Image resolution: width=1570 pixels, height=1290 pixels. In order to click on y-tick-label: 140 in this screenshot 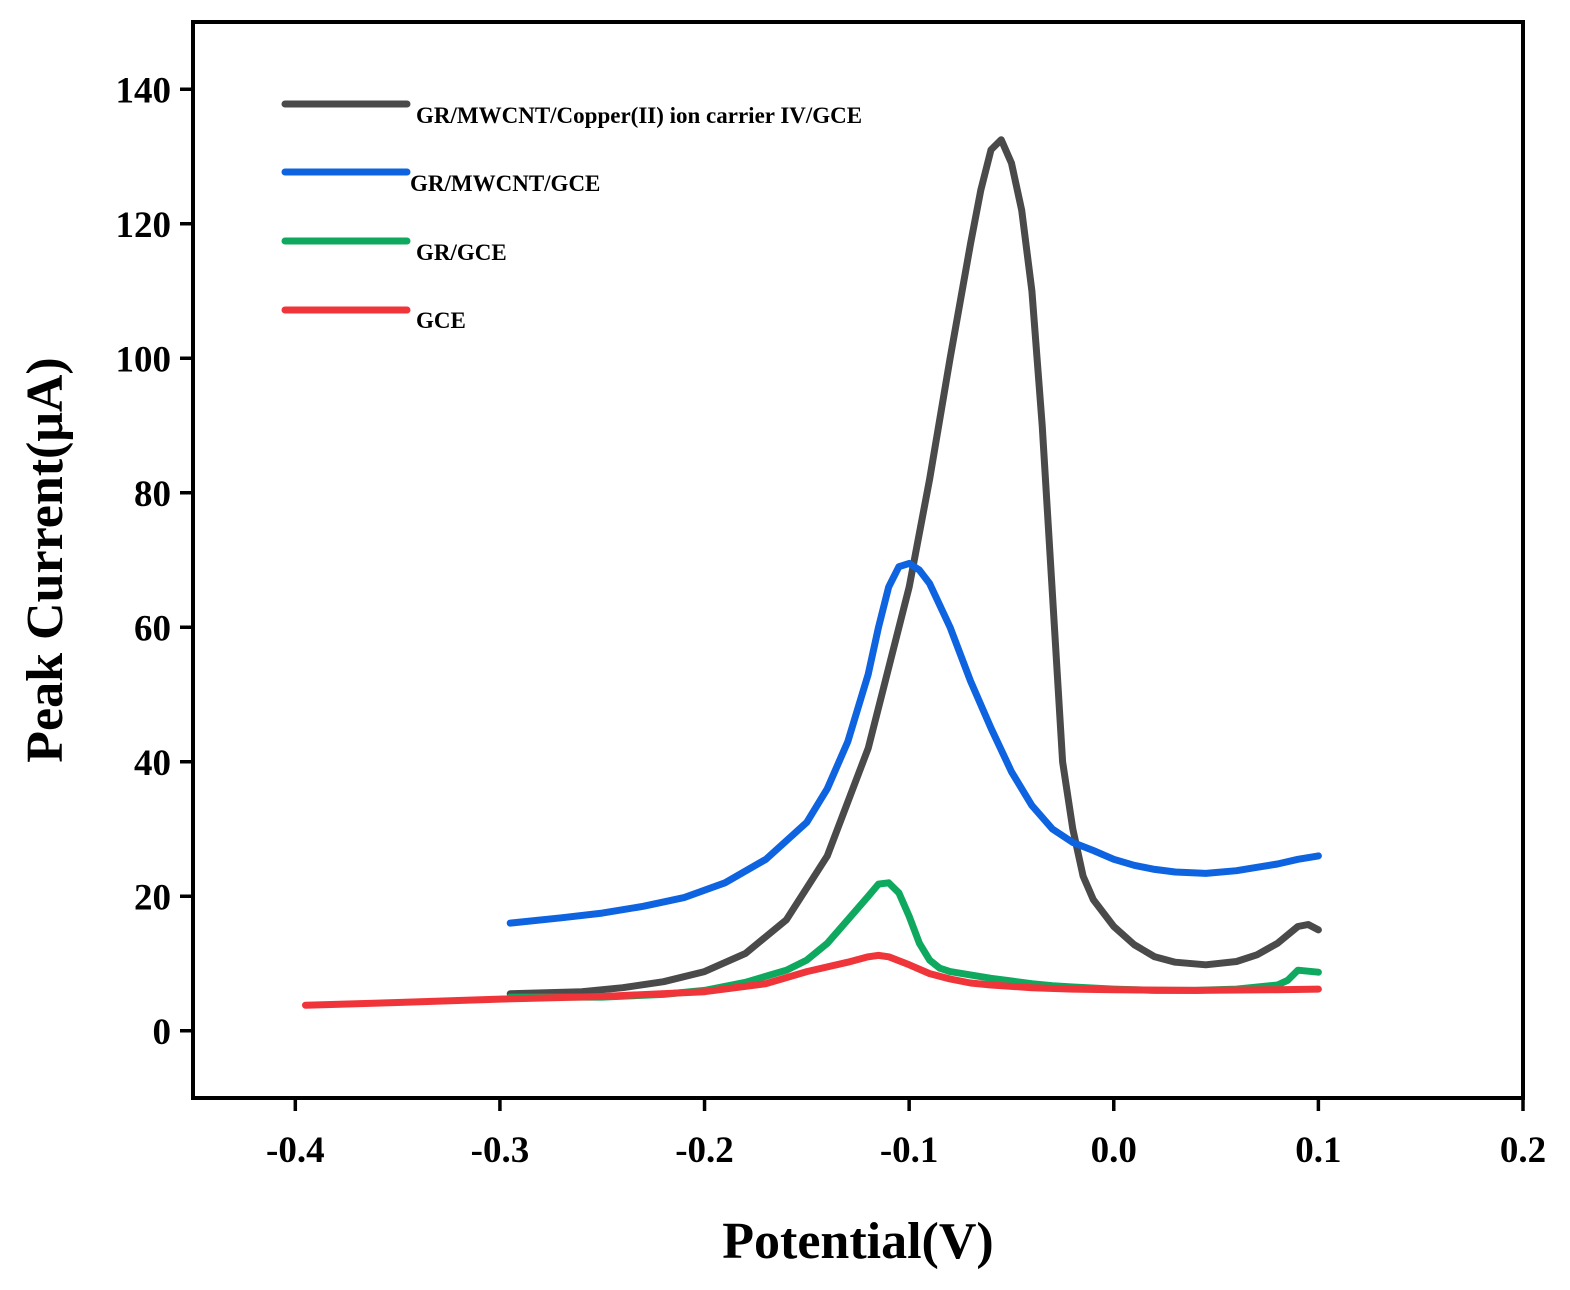, I will do `click(144, 90)`.